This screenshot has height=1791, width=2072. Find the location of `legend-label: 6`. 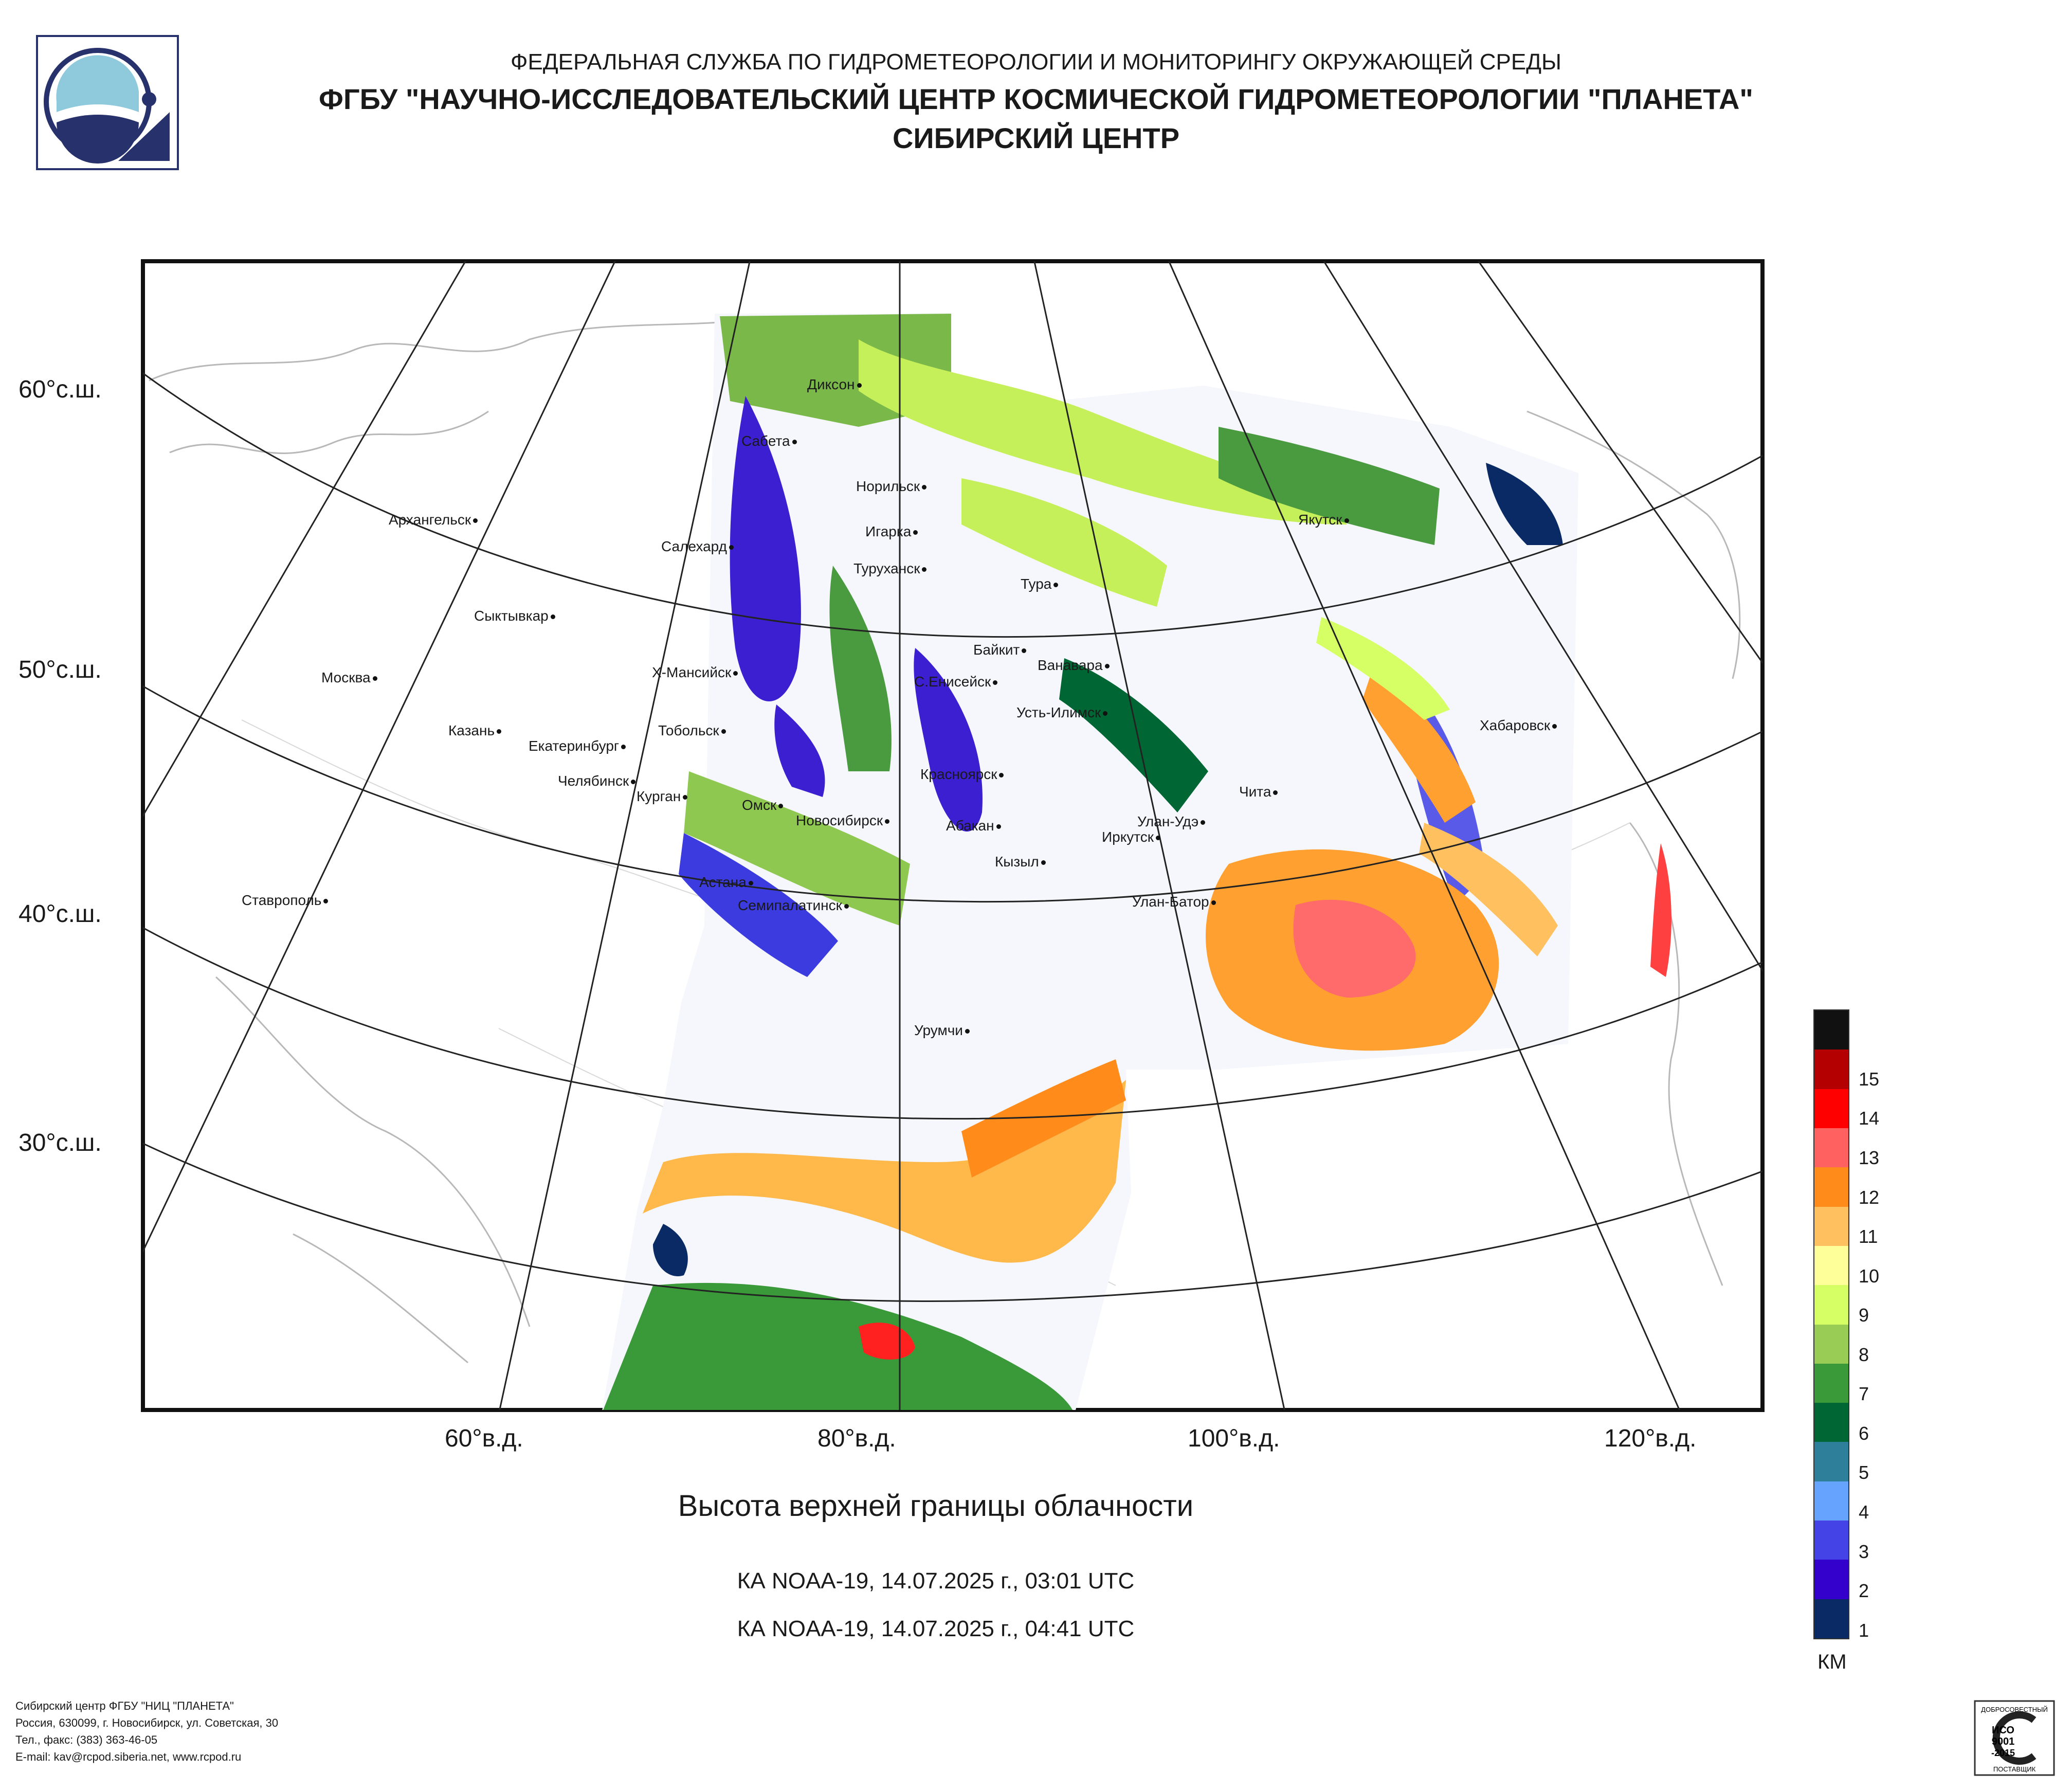

legend-label: 6 is located at coordinates (1864, 1433).